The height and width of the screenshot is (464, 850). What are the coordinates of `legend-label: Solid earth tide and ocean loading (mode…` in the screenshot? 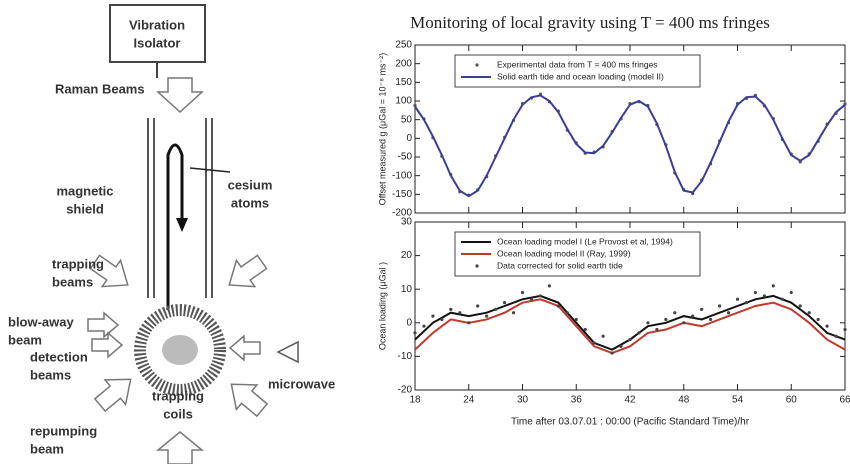 It's located at (580, 76).